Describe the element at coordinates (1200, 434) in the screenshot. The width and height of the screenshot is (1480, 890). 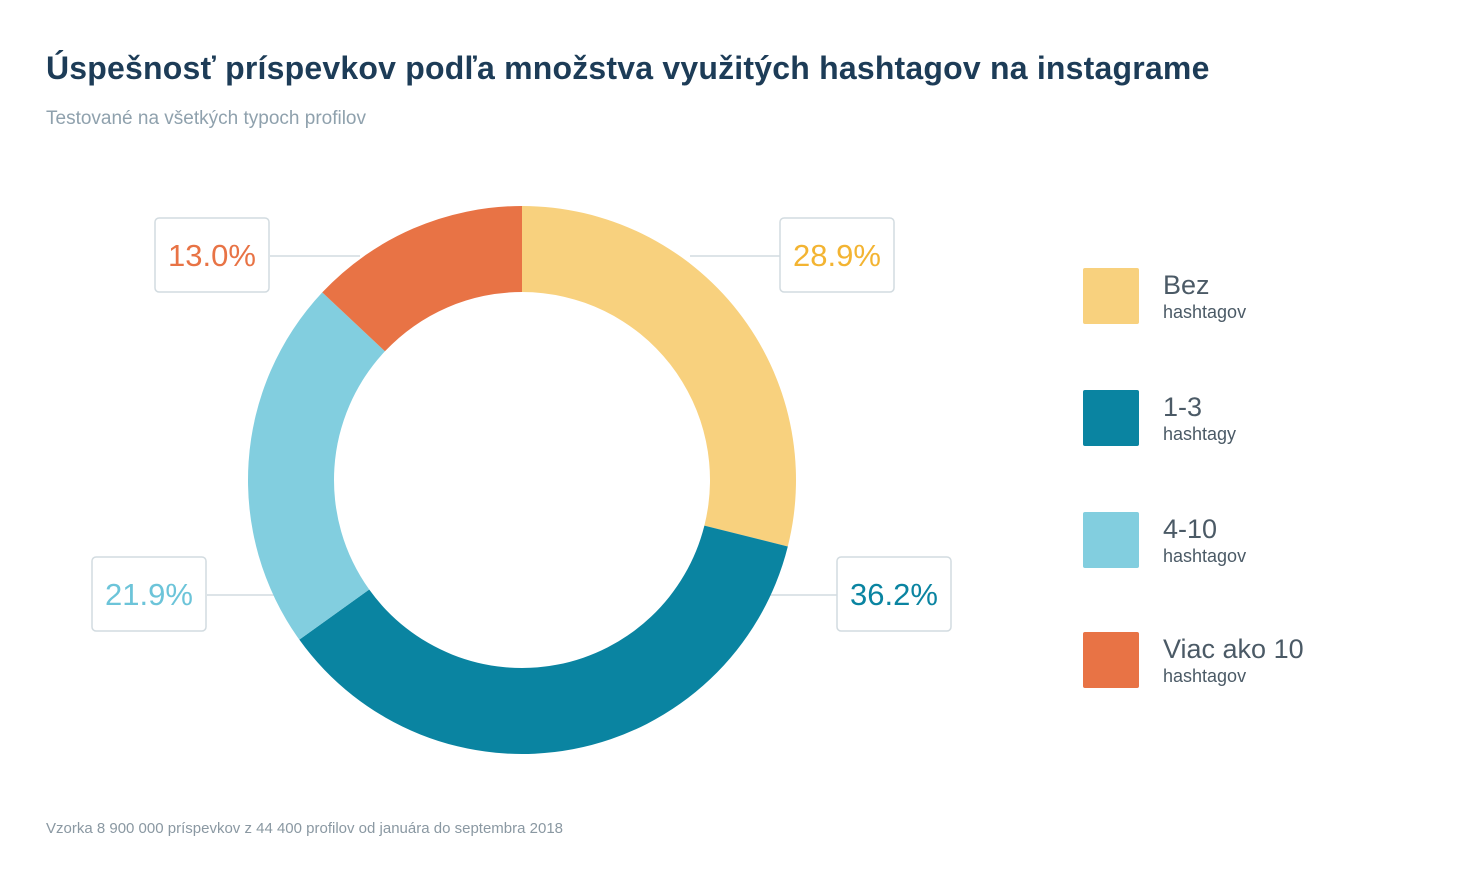
I see `legend-sublabel: hashtagy` at that location.